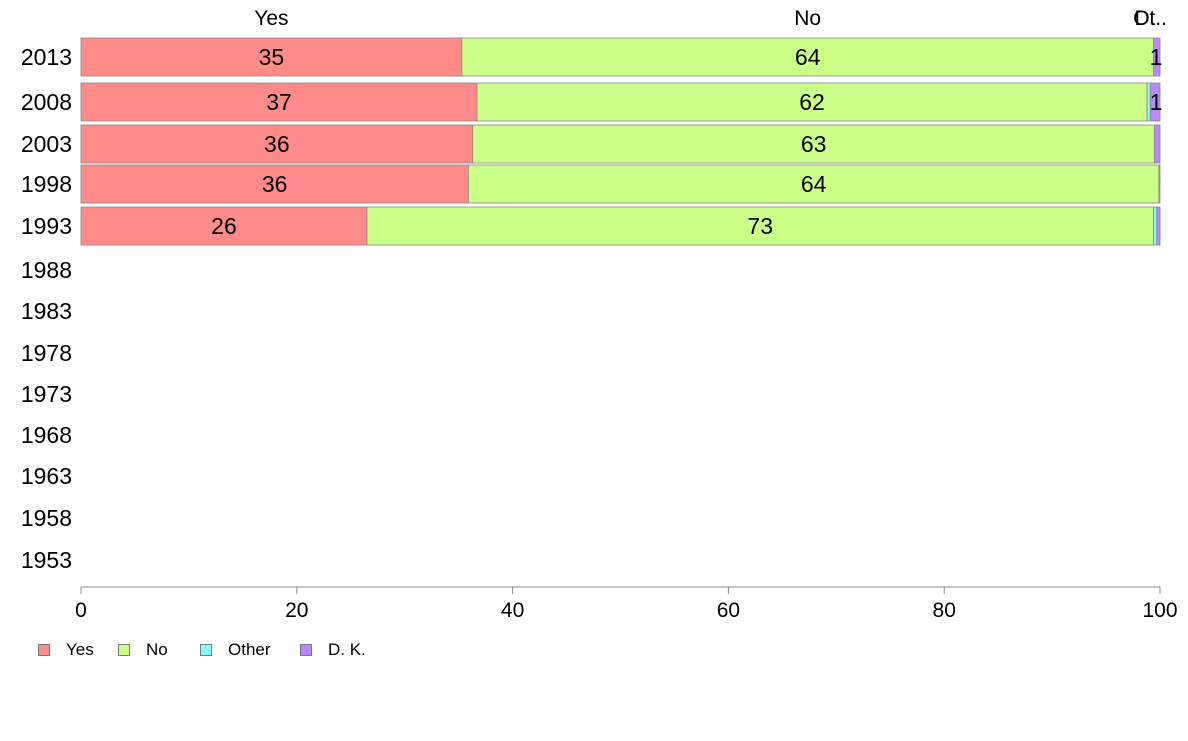  I want to click on bar-2008-dk, so click(1155, 102).